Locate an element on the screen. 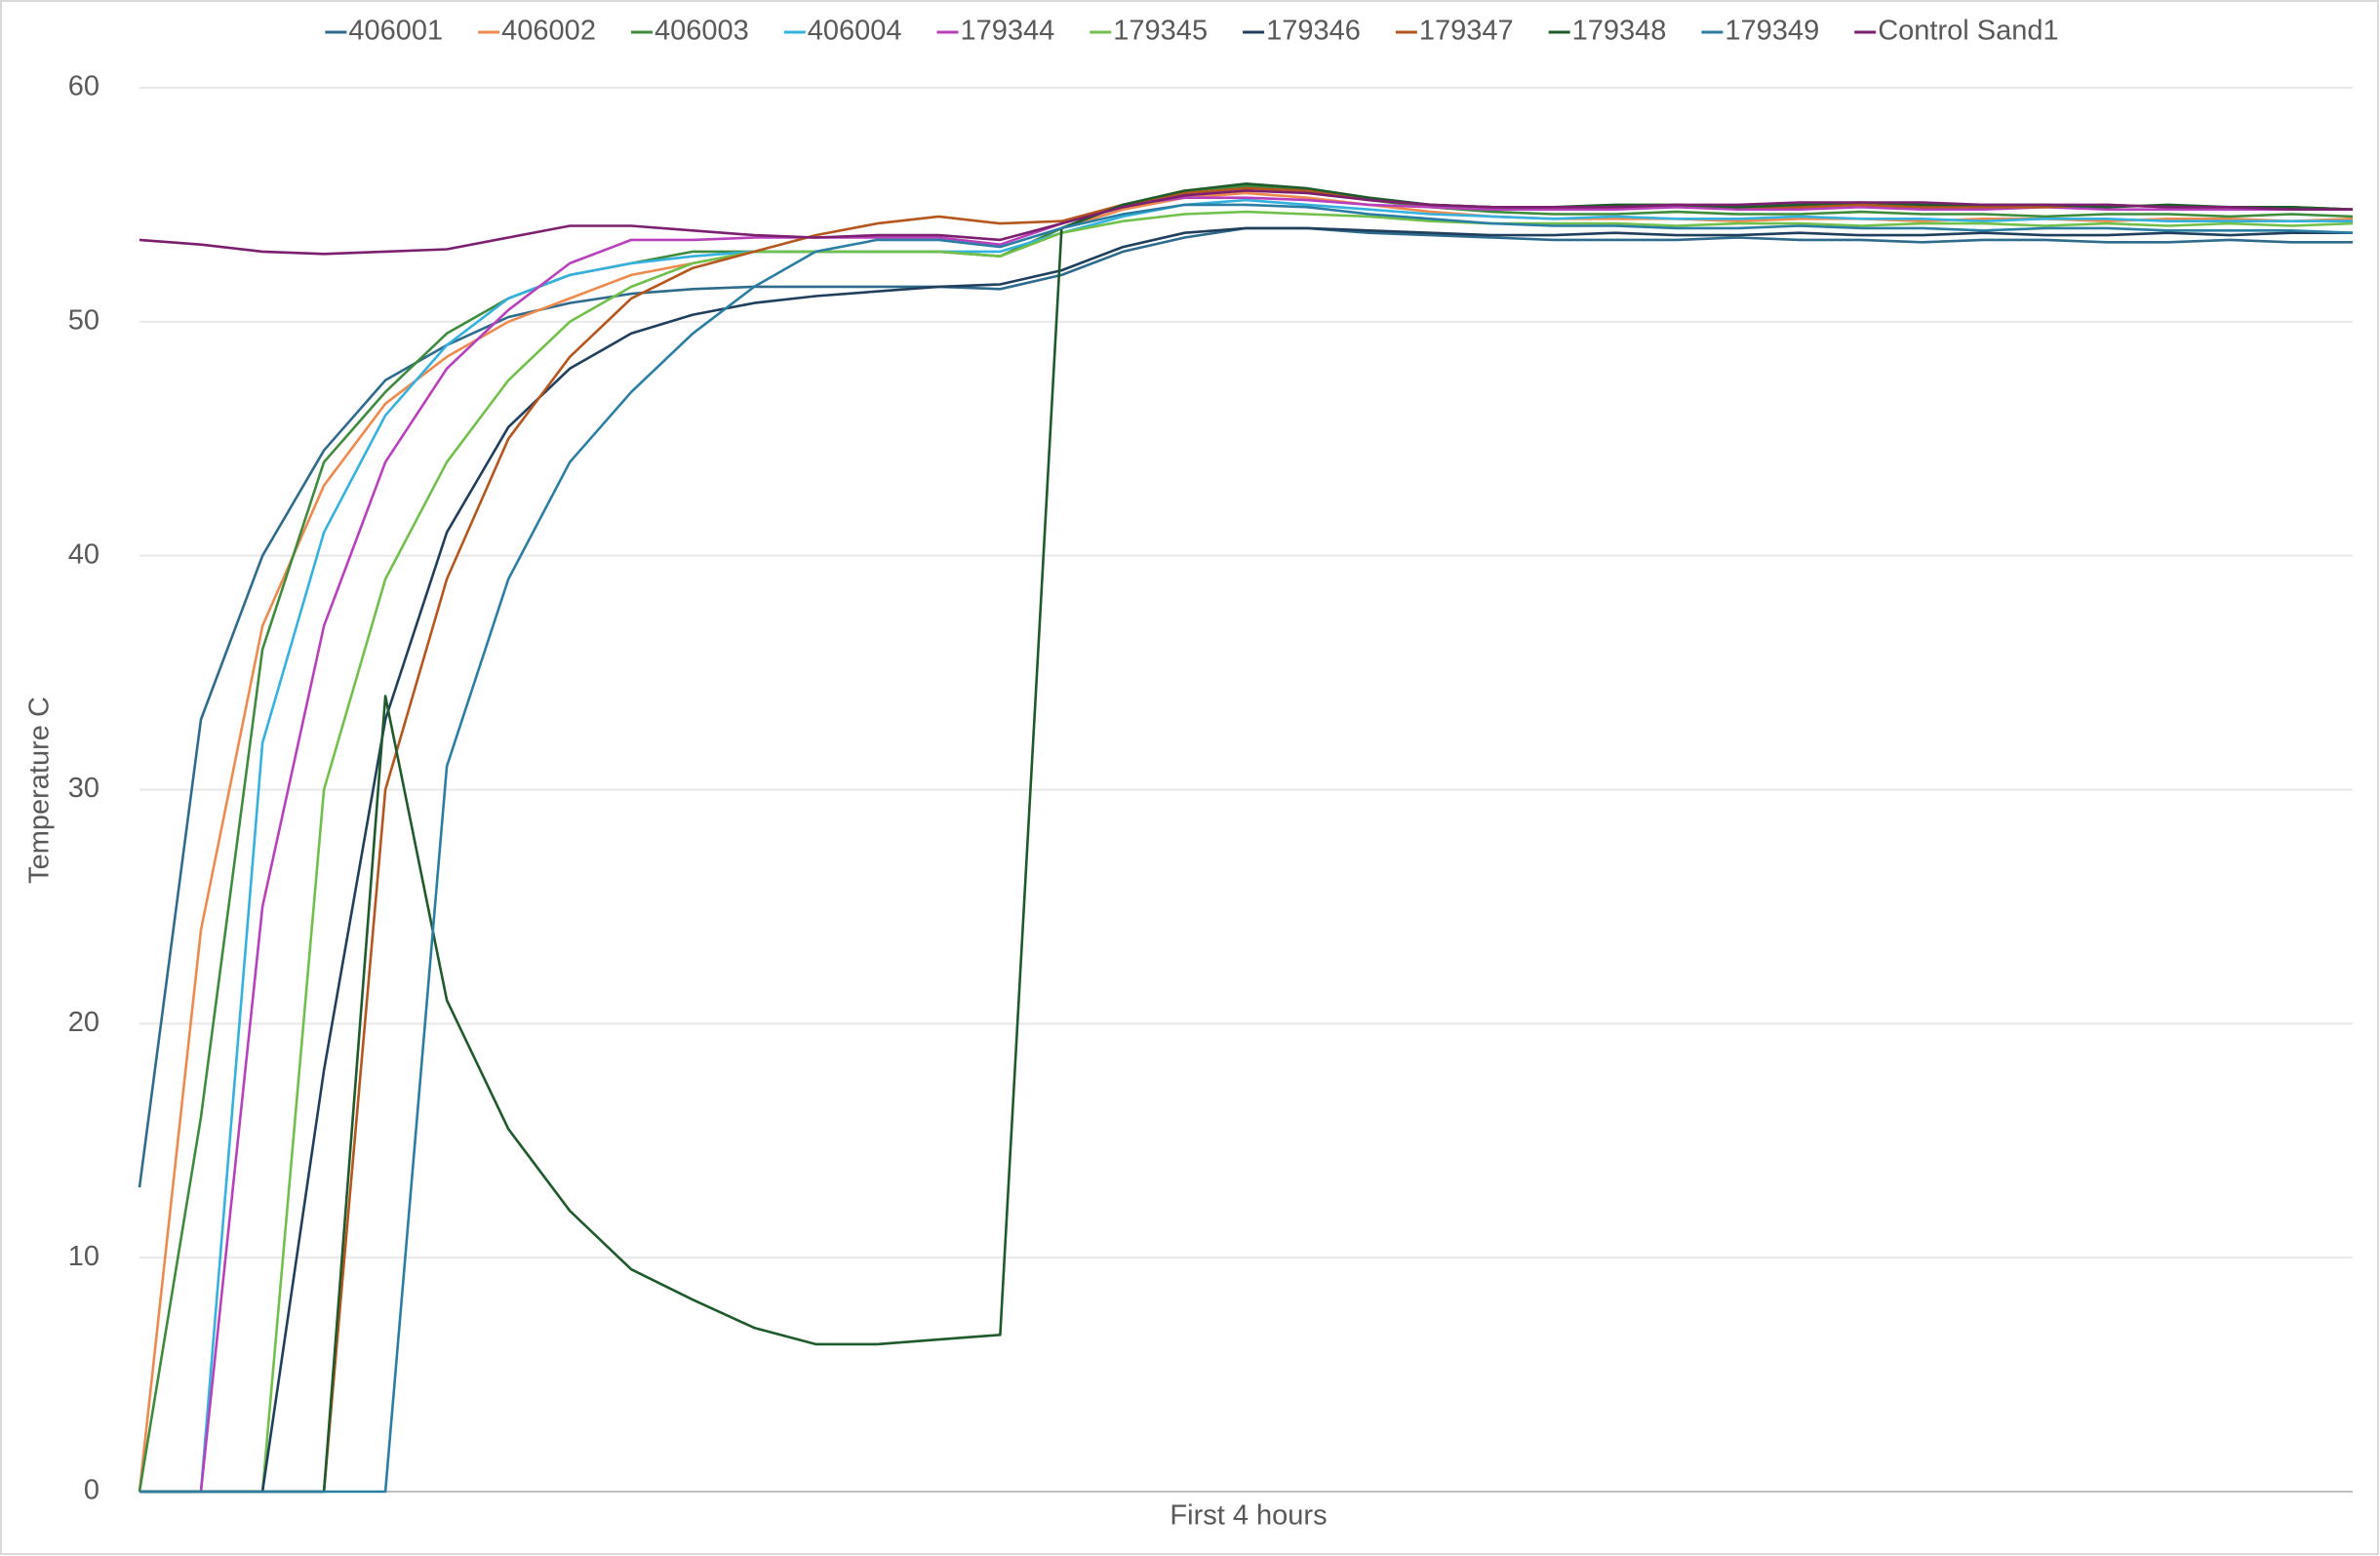 This screenshot has height=1556, width=2380. legend-label: 179345 is located at coordinates (1160, 31).